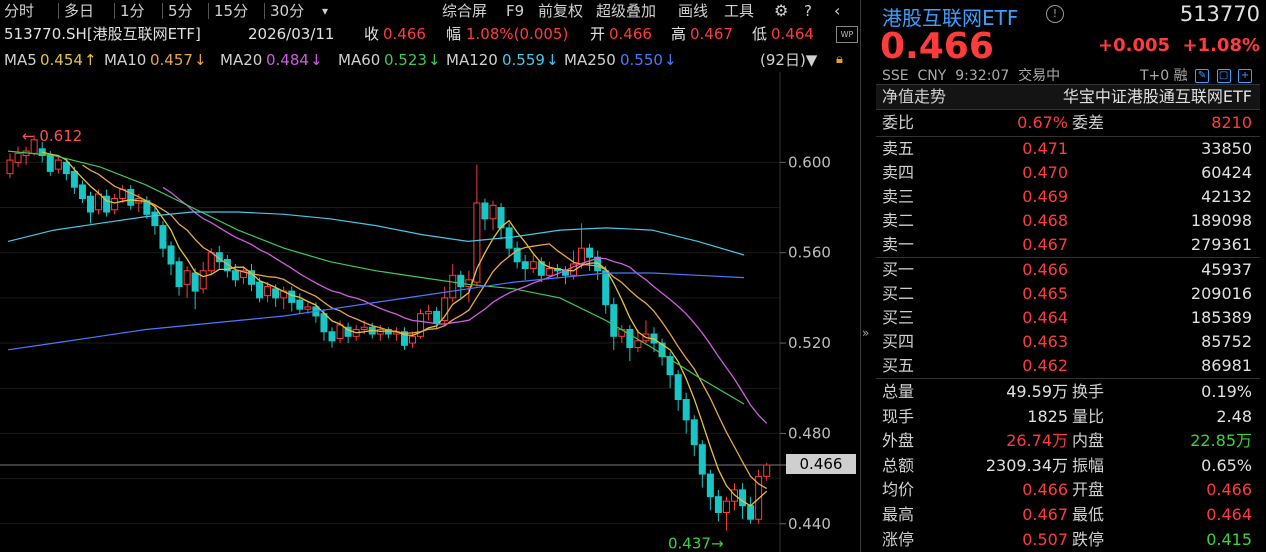 Image resolution: width=1266 pixels, height=552 pixels. I want to click on book-volume: 33850, so click(1226, 148).